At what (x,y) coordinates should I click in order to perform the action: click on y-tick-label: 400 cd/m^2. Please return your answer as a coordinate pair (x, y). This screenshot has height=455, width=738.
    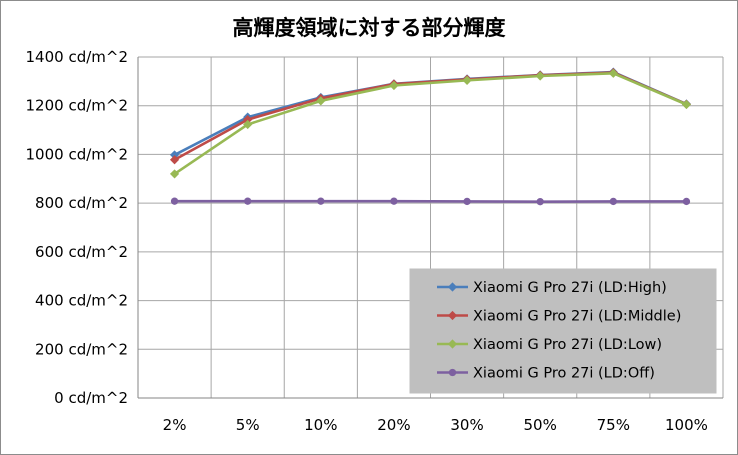
    Looking at the image, I should click on (81, 301).